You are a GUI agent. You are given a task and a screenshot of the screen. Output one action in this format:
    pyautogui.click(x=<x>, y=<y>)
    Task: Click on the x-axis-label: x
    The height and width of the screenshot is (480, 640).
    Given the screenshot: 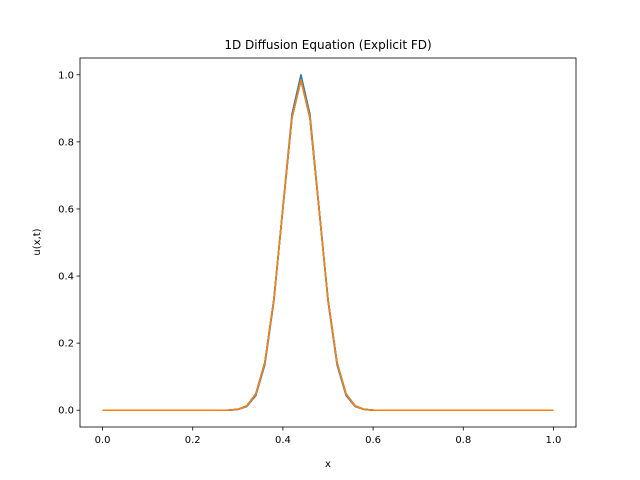 What is the action you would take?
    pyautogui.click(x=328, y=464)
    